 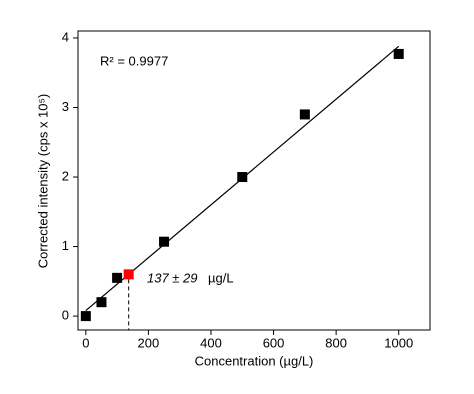 What do you see at coordinates (274, 342) in the screenshot?
I see `x-tick-label: 600` at bounding box center [274, 342].